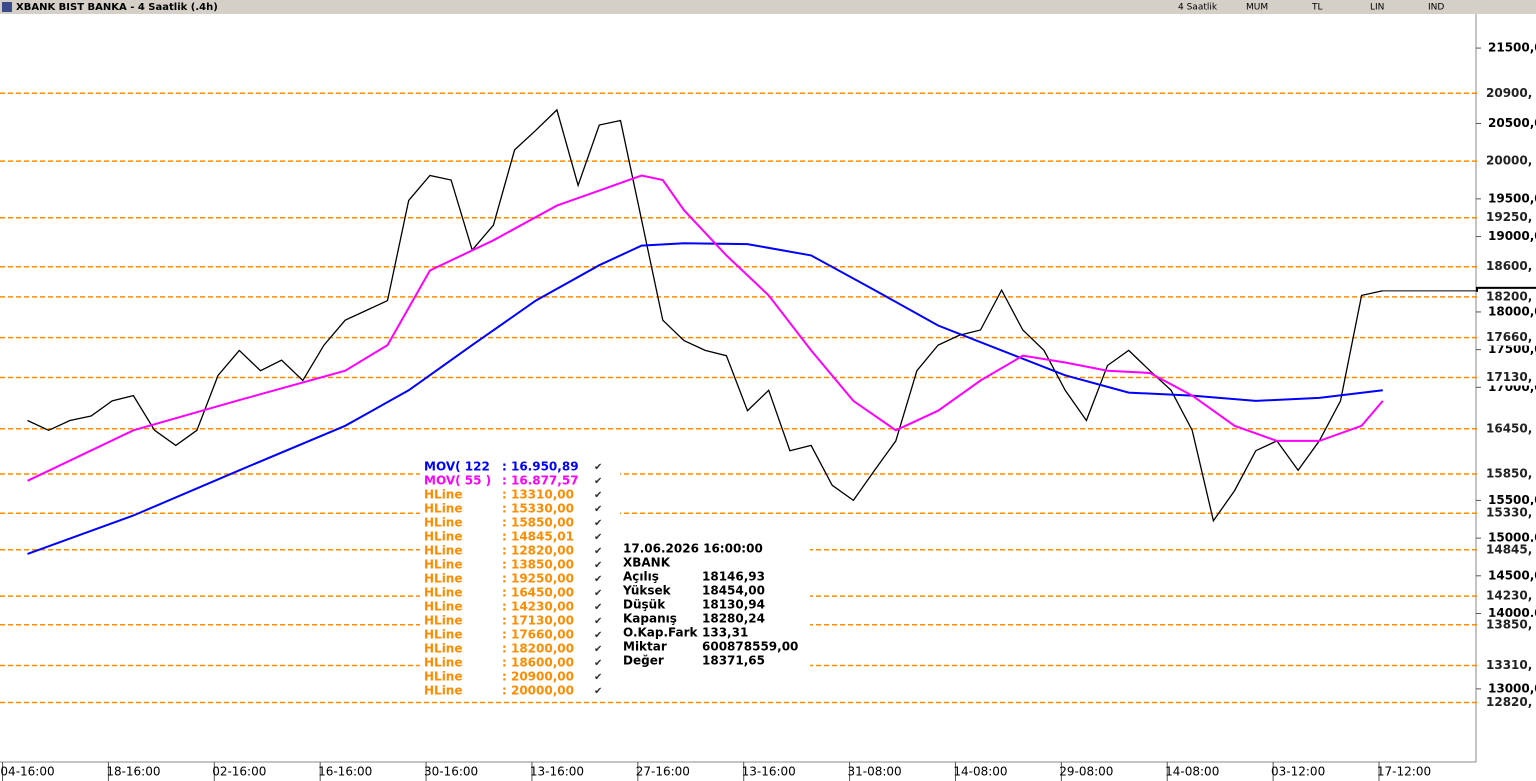 Image resolution: width=1536 pixels, height=781 pixels. I want to click on info-label: Miktar, so click(645, 647).